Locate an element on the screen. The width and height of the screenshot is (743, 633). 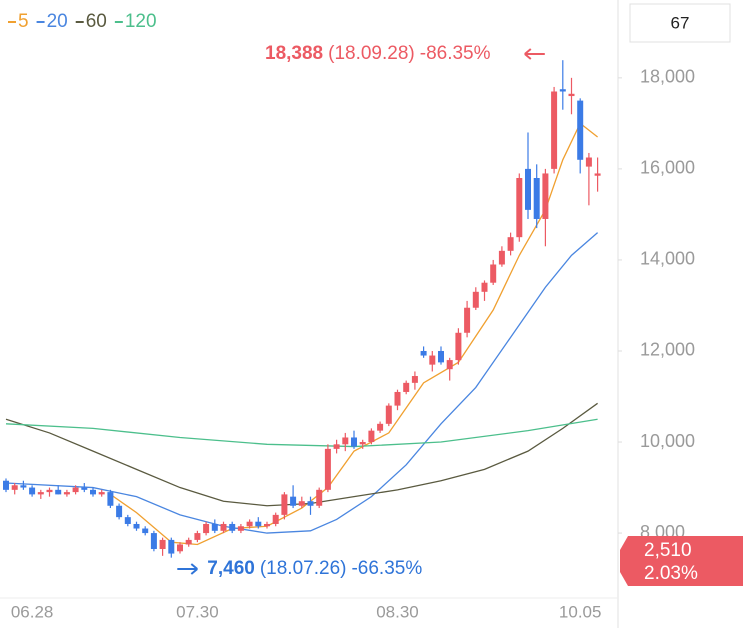
legend-label: 20 is located at coordinates (57, 21).